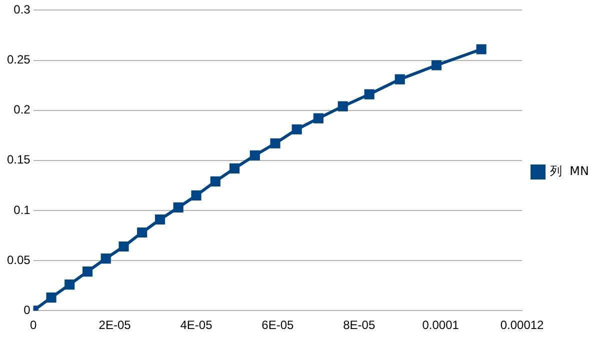 The image size is (605, 340). Describe the element at coordinates (522, 325) in the screenshot. I see `x-tick-label: 0.00012` at that location.